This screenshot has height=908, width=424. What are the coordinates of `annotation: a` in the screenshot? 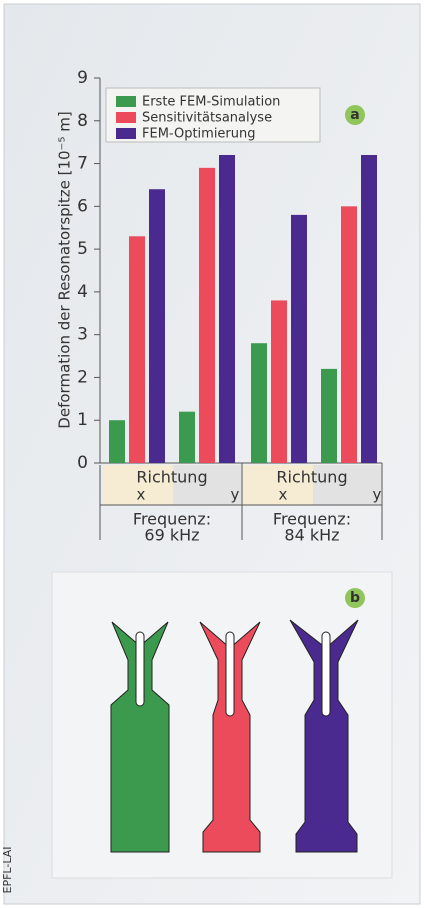 It's located at (354, 115).